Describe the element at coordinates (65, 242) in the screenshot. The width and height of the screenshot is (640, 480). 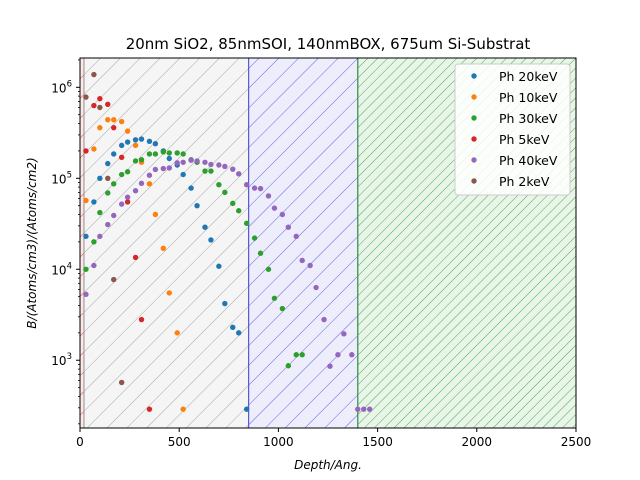
I see `y-axis: 10³ 10⁴ 10⁵ 10⁶` at that location.